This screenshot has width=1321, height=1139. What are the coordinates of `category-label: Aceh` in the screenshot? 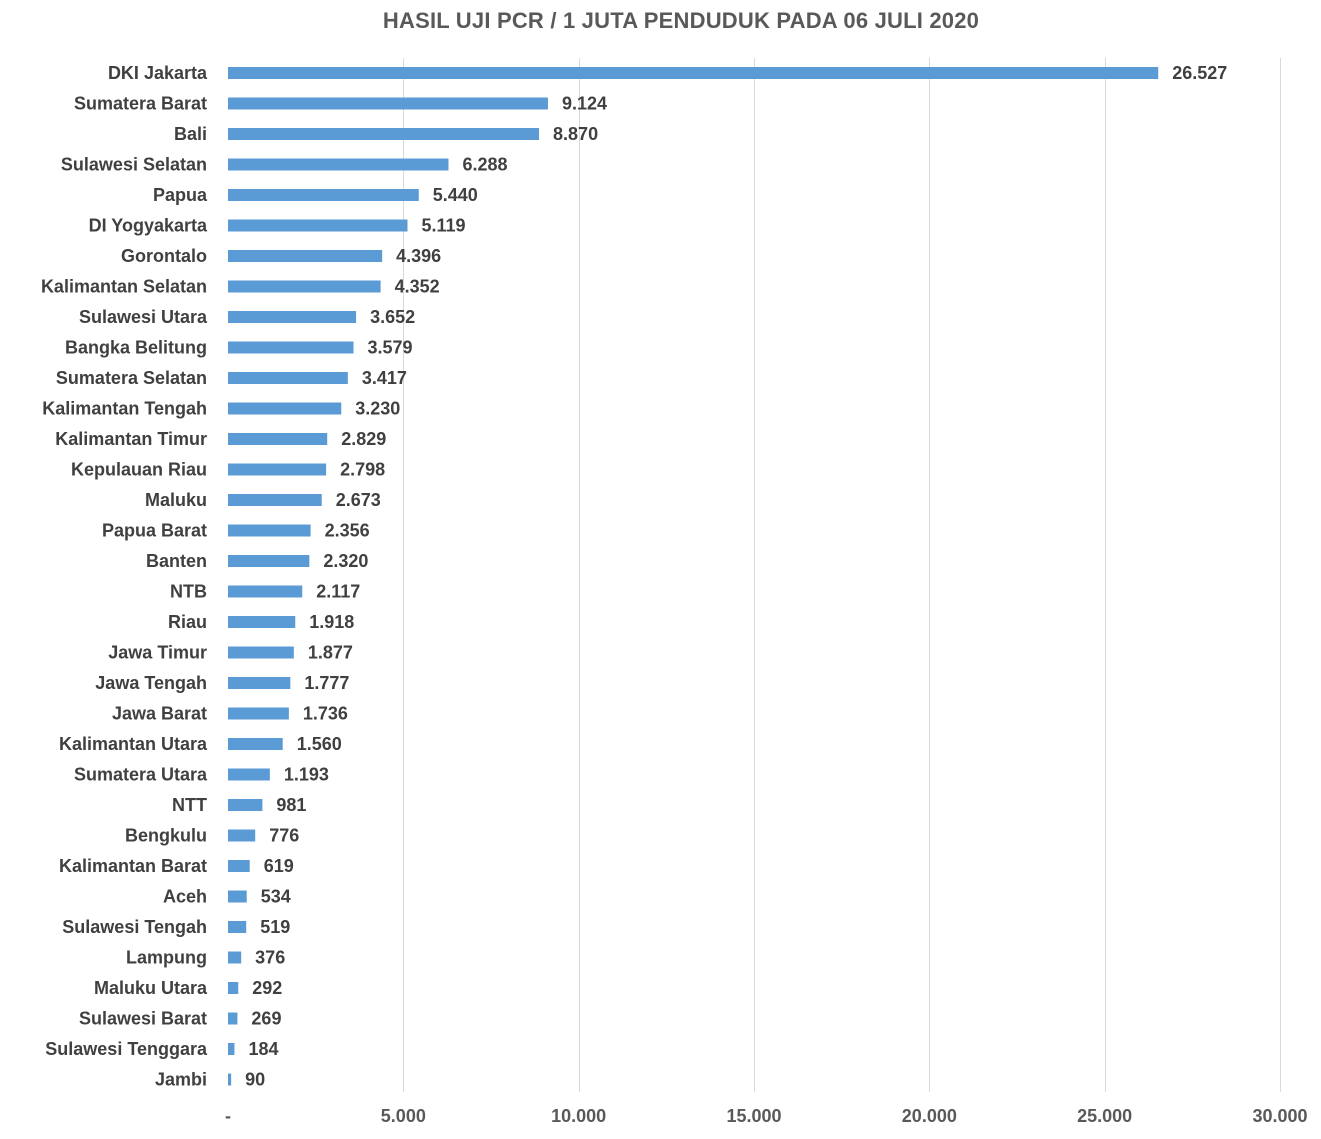 It's located at (185, 897).